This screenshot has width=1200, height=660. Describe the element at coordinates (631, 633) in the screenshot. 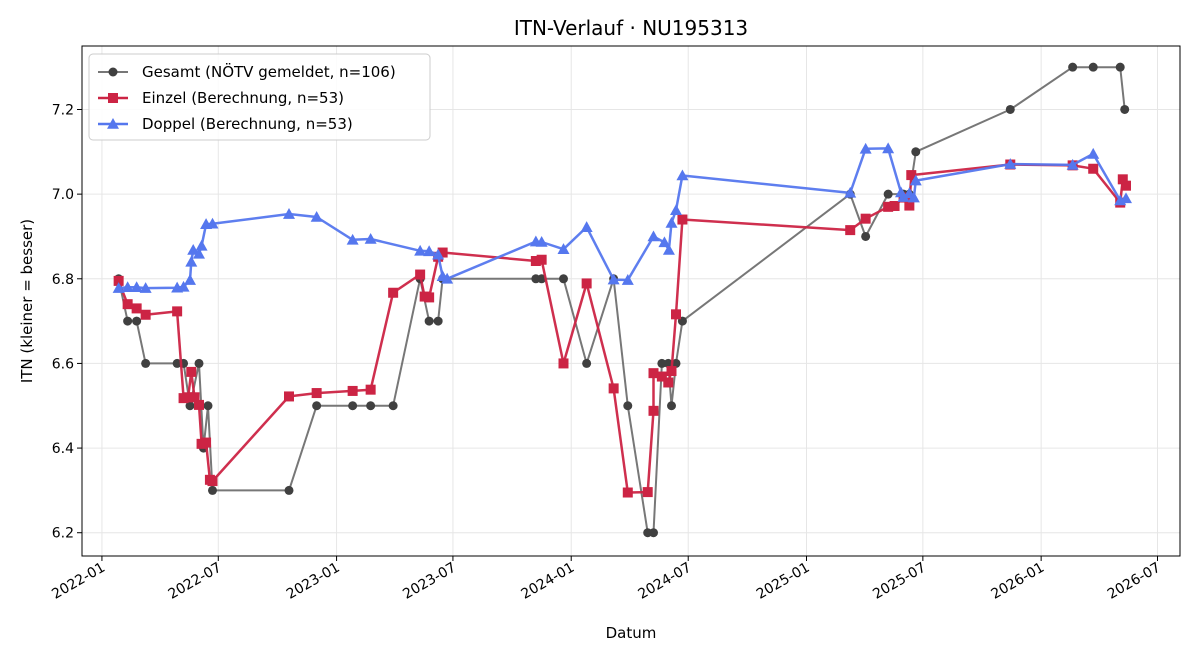

I see `x-axis-label: Datum` at that location.